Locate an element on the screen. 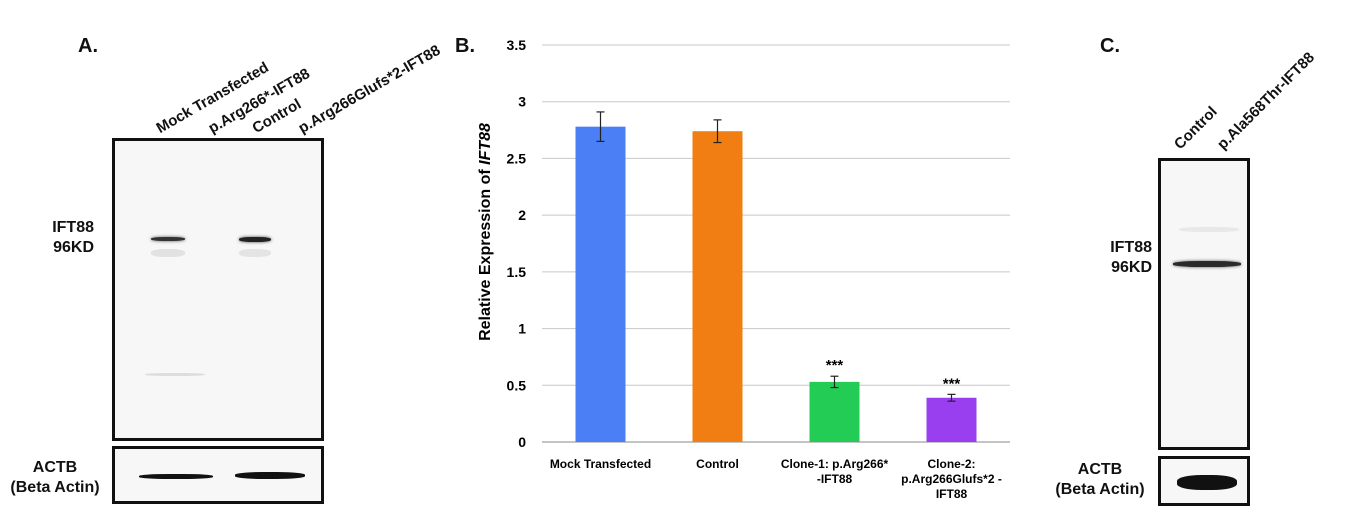 The image size is (1350, 510). y-tick-label: 3.5 is located at coordinates (517, 45).